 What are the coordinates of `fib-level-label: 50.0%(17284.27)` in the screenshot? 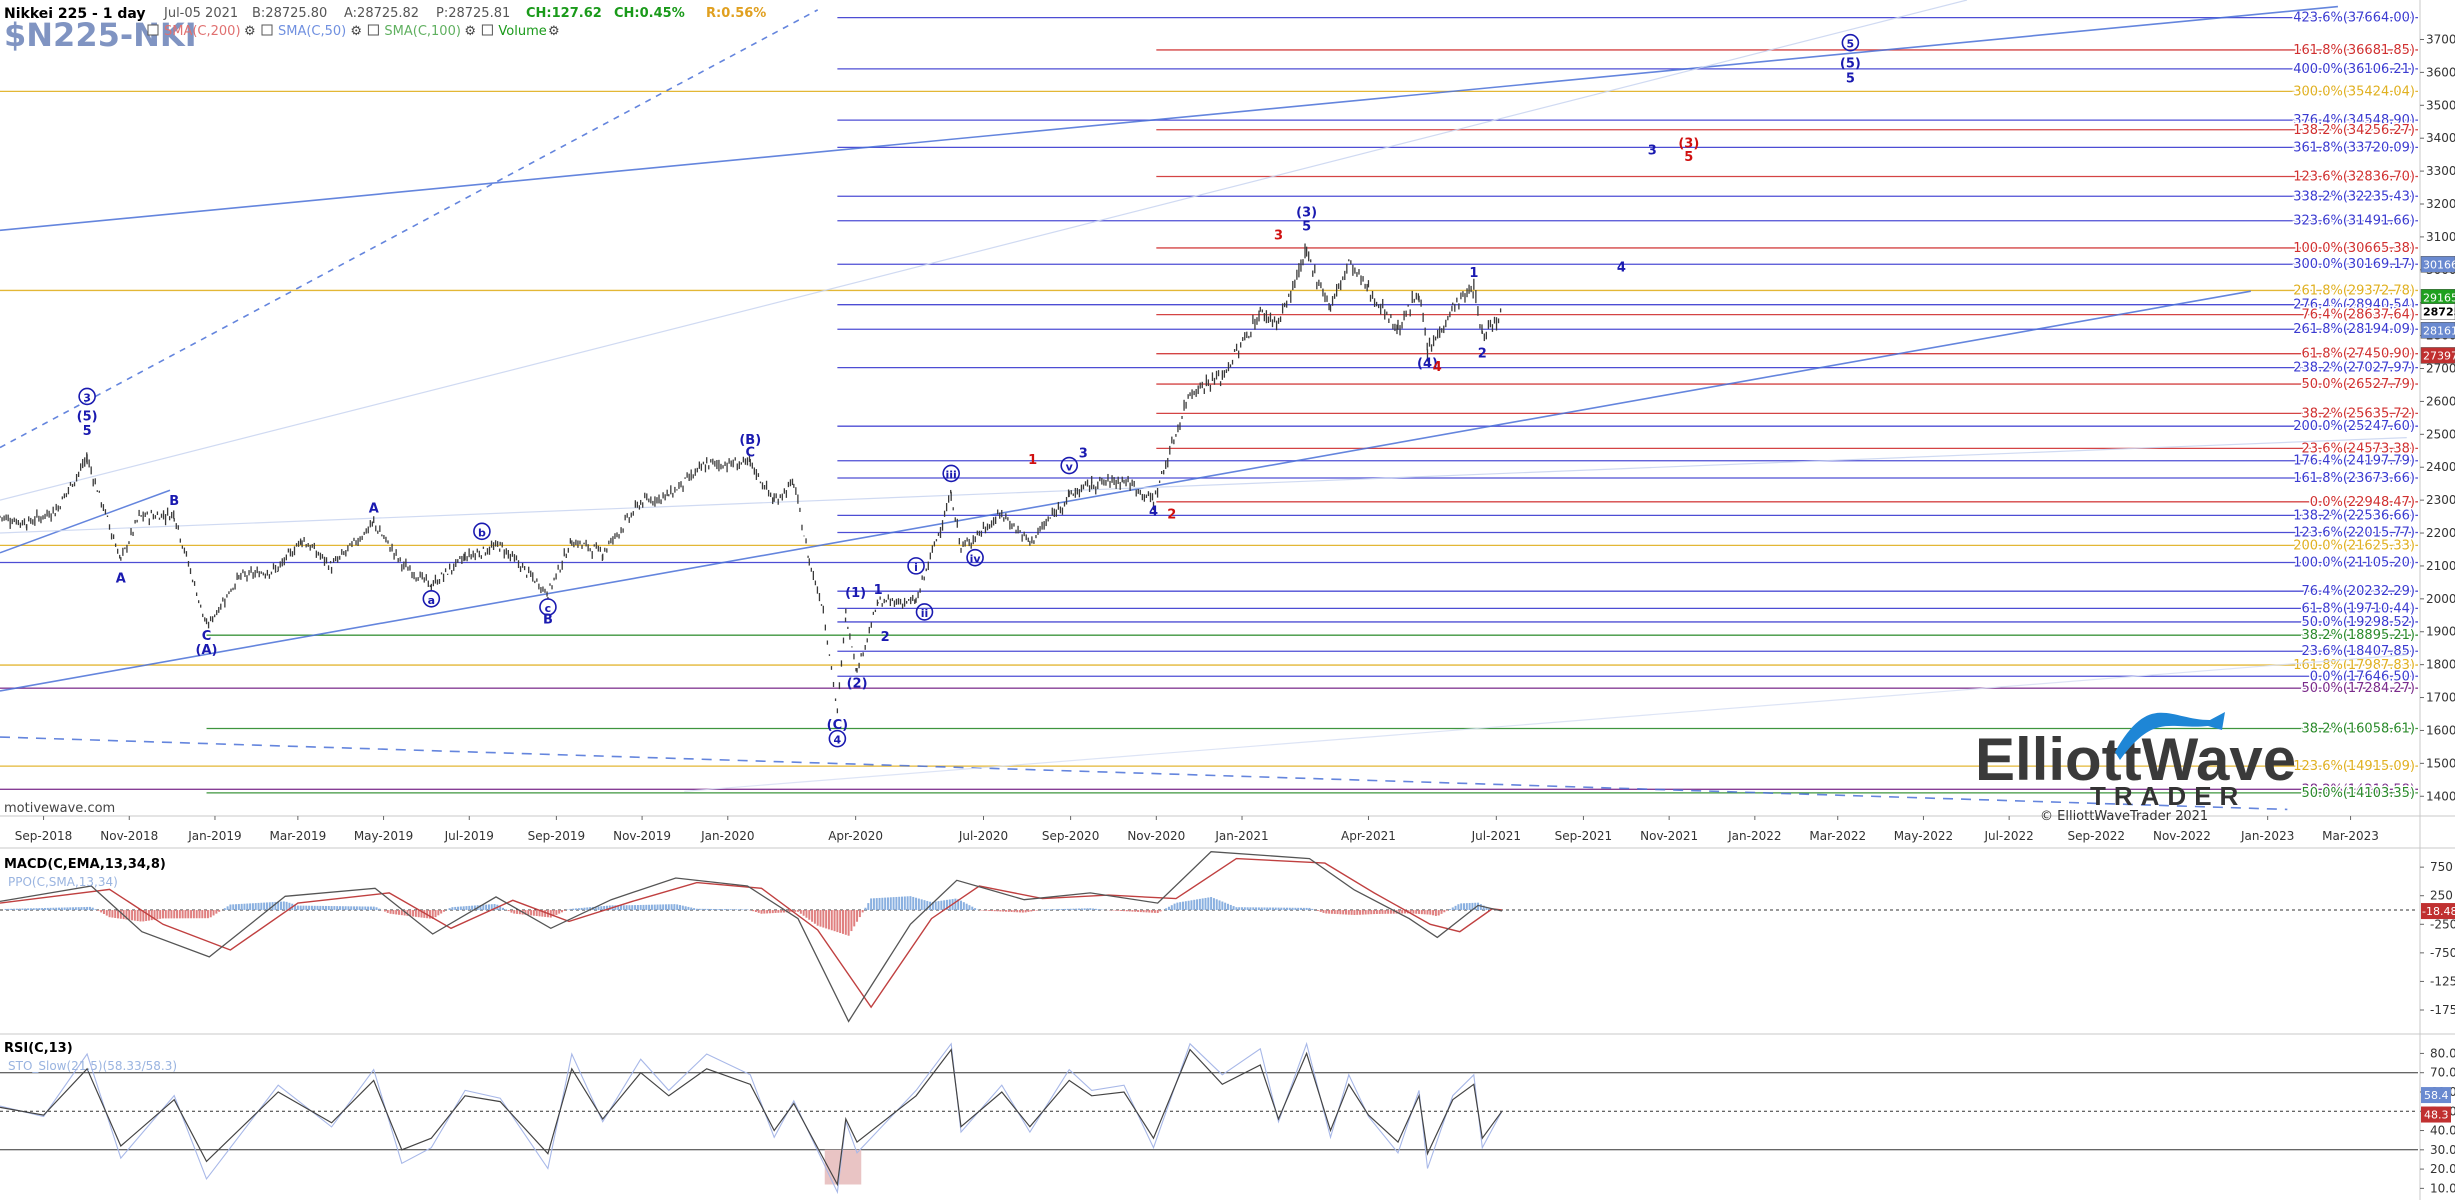 It's located at (2358, 688).